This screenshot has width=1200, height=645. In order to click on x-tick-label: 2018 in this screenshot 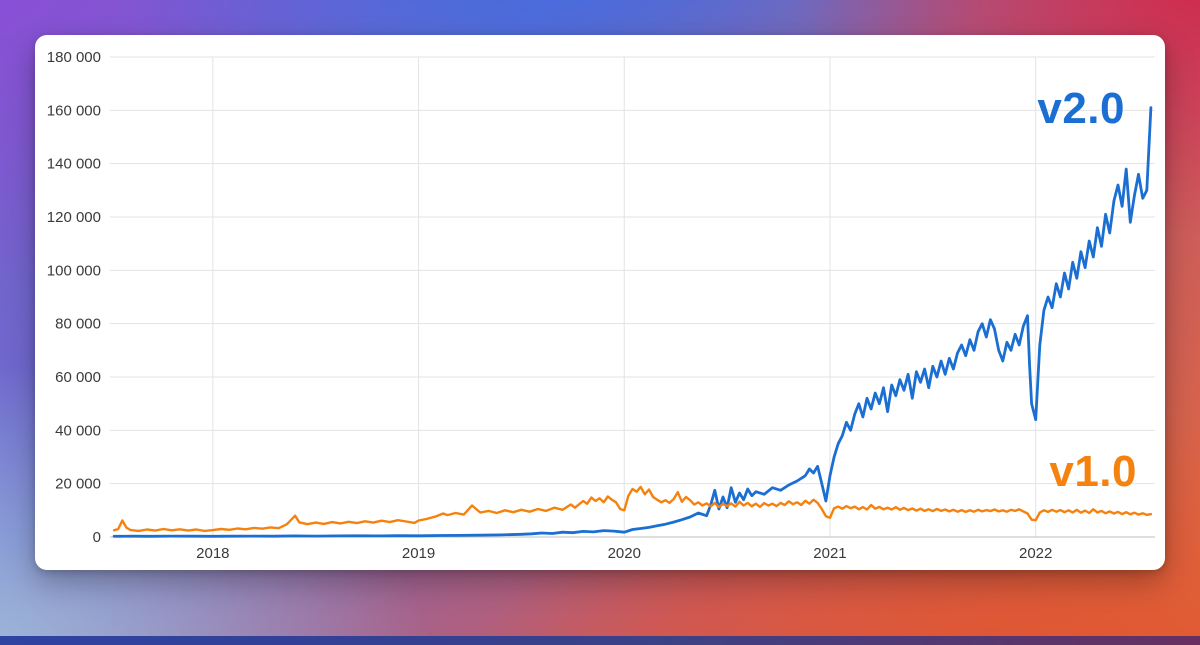, I will do `click(212, 553)`.